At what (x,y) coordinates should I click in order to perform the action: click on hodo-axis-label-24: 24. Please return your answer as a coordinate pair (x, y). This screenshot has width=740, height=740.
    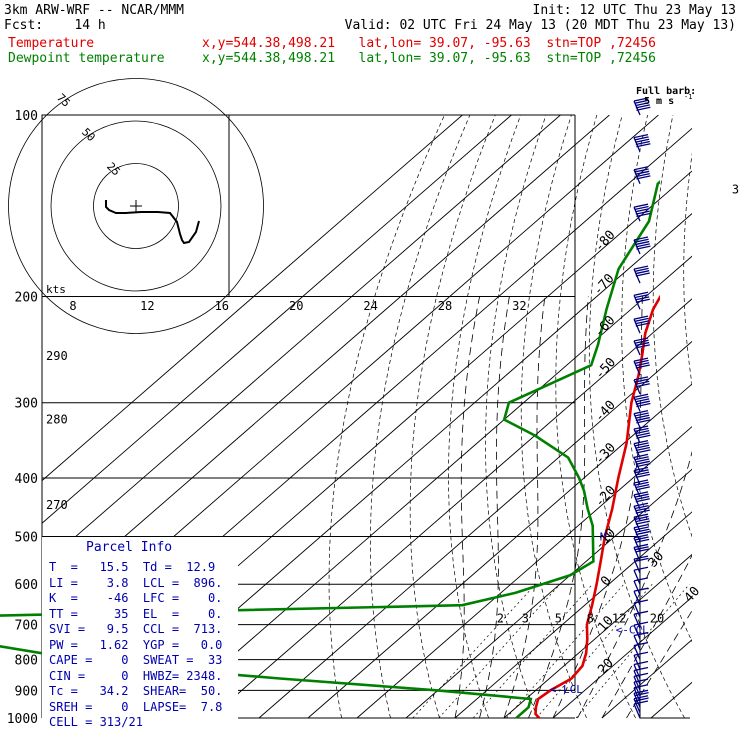
    Looking at the image, I should click on (370, 306).